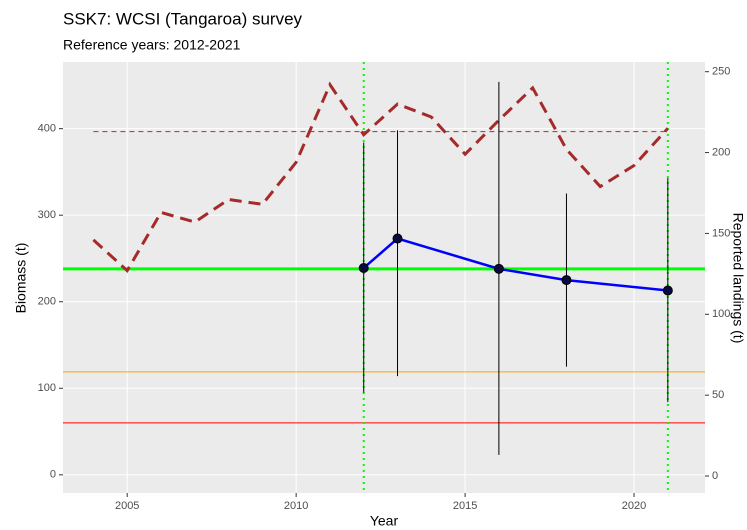  What do you see at coordinates (721, 233) in the screenshot?
I see `y2-tick-label: 150` at bounding box center [721, 233].